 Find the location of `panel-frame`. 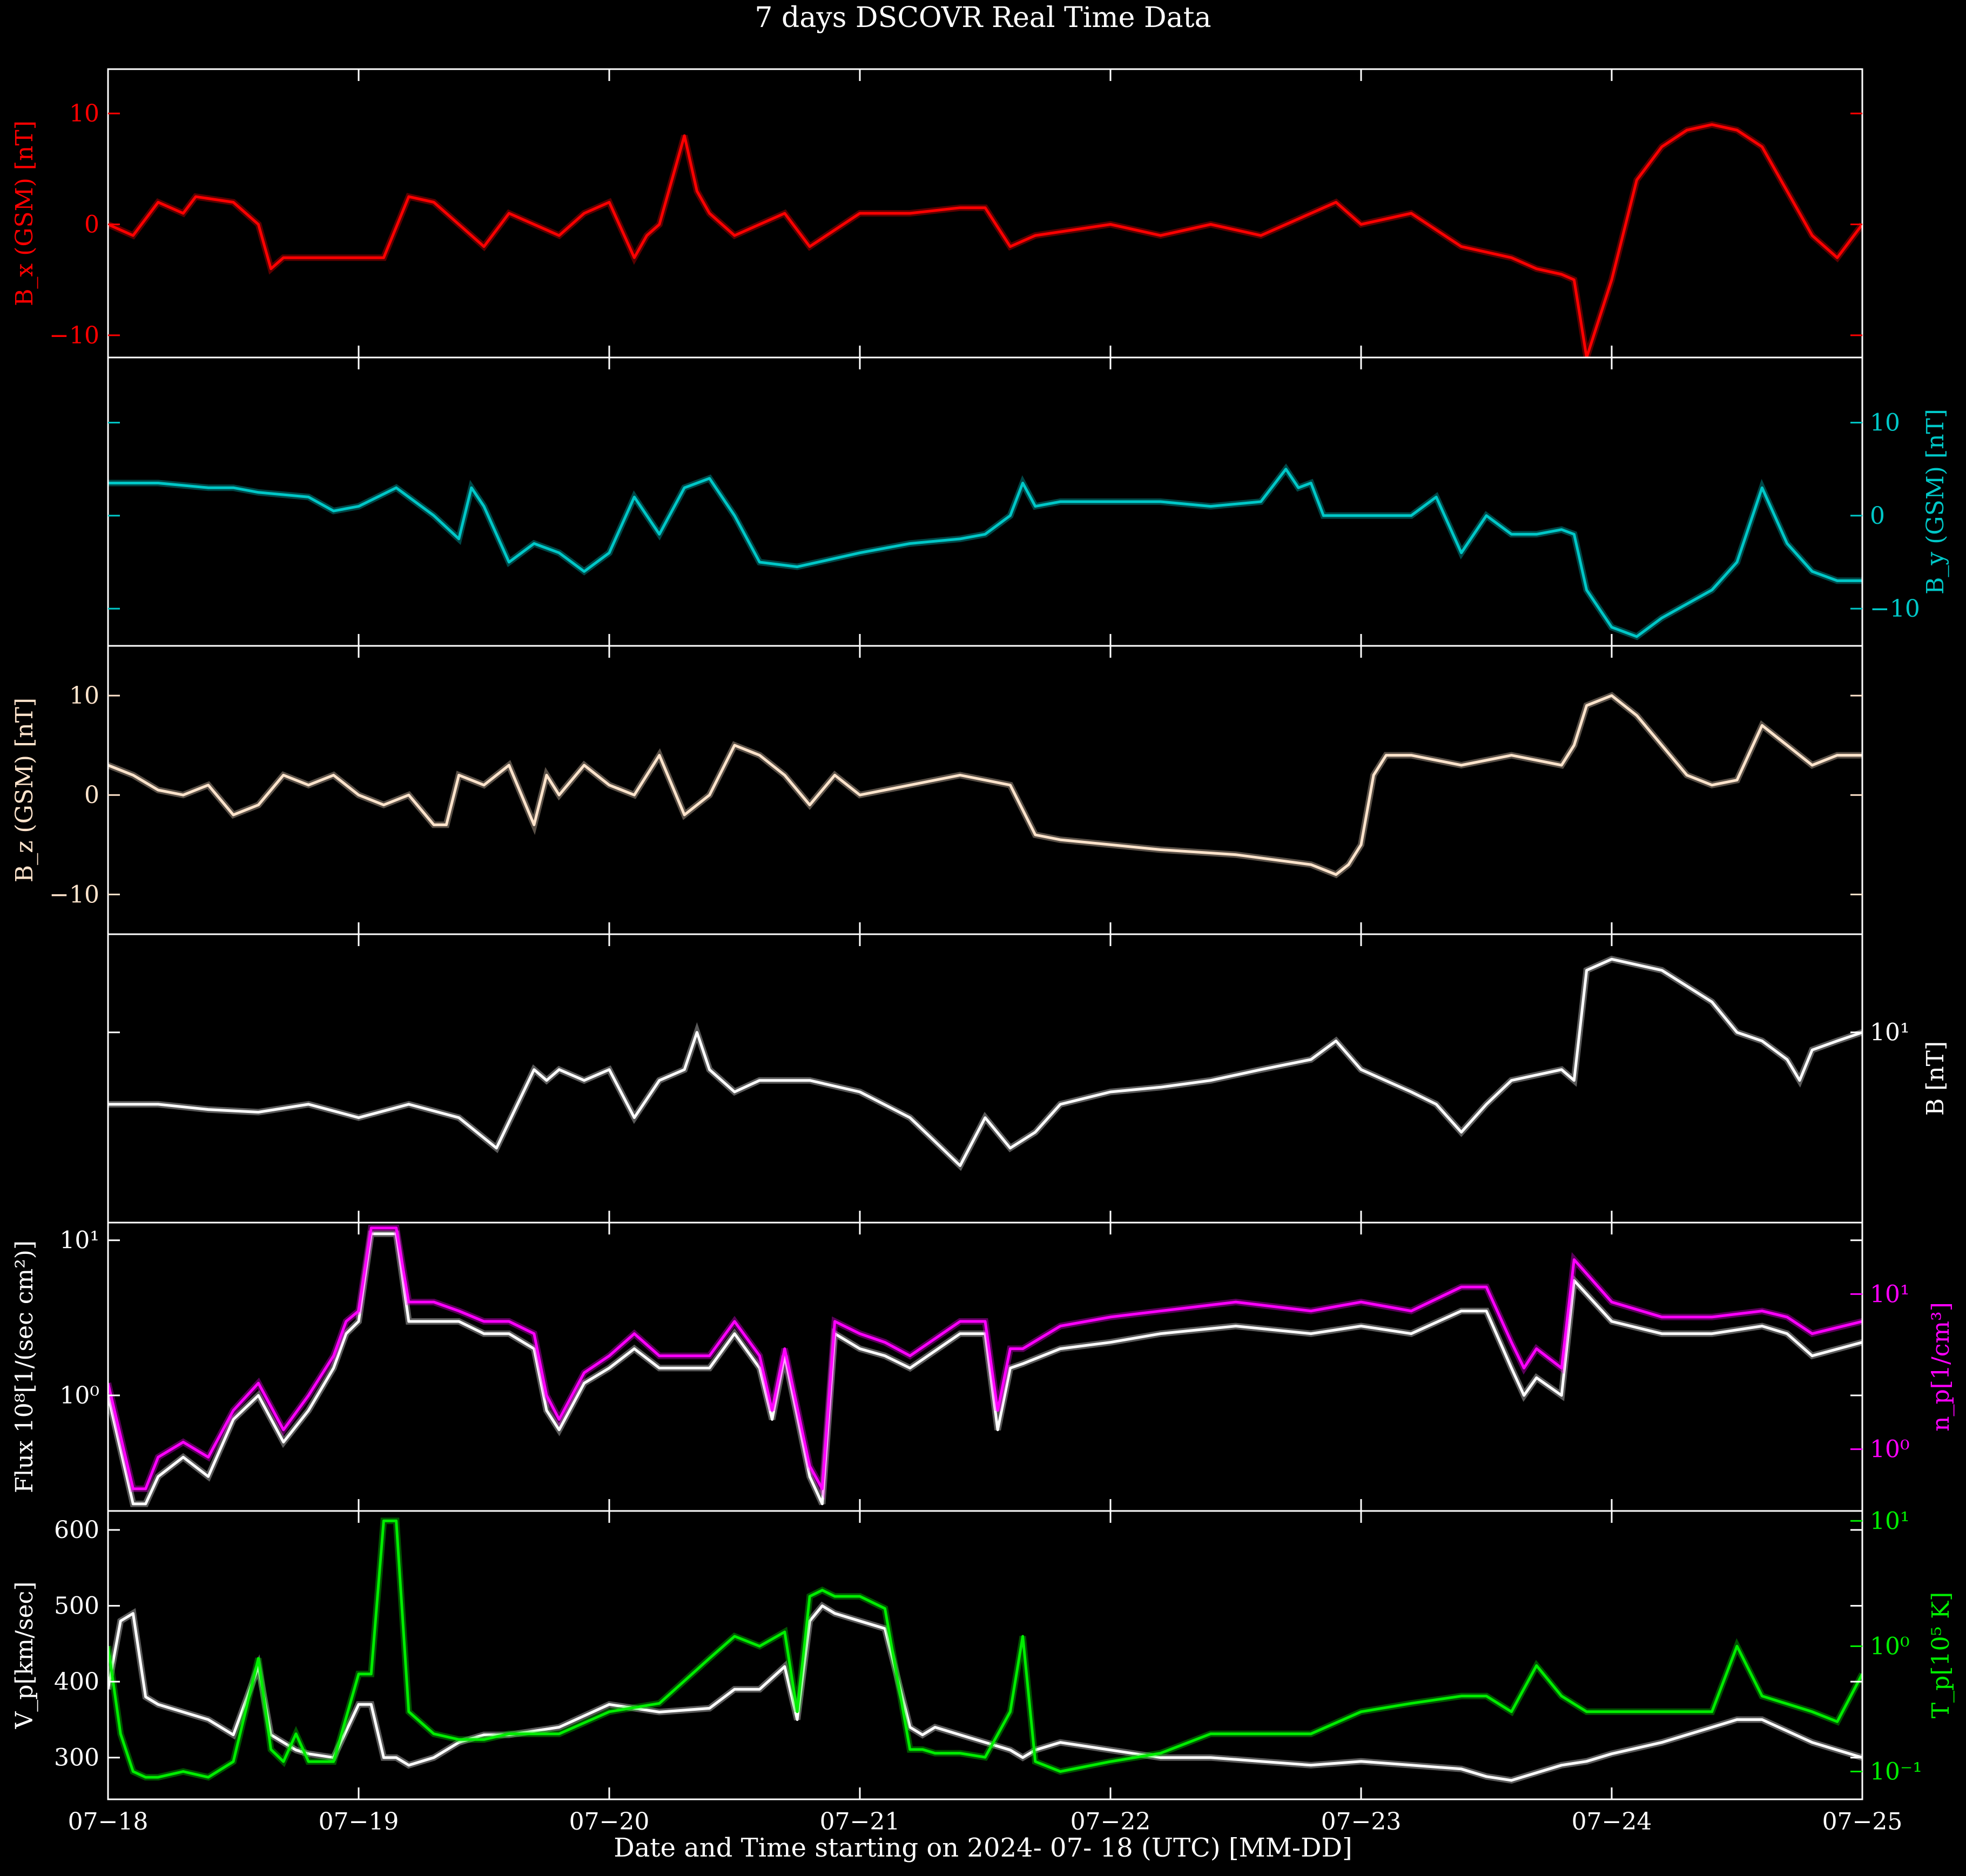

panel-frame is located at coordinates (985, 1655).